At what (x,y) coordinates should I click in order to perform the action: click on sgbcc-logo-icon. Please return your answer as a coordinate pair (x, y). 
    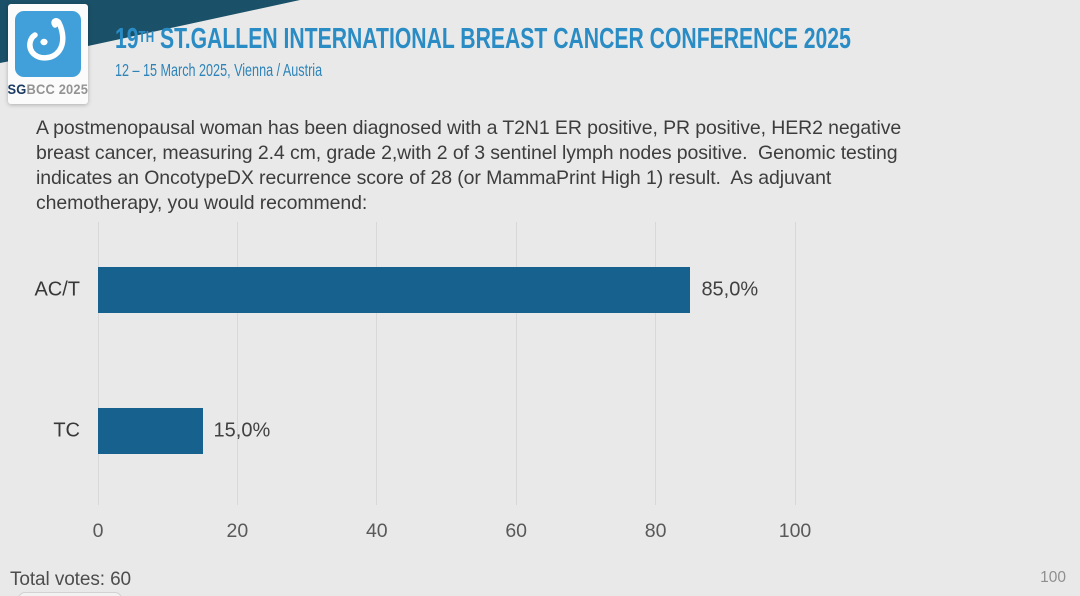
    Looking at the image, I should click on (48, 44).